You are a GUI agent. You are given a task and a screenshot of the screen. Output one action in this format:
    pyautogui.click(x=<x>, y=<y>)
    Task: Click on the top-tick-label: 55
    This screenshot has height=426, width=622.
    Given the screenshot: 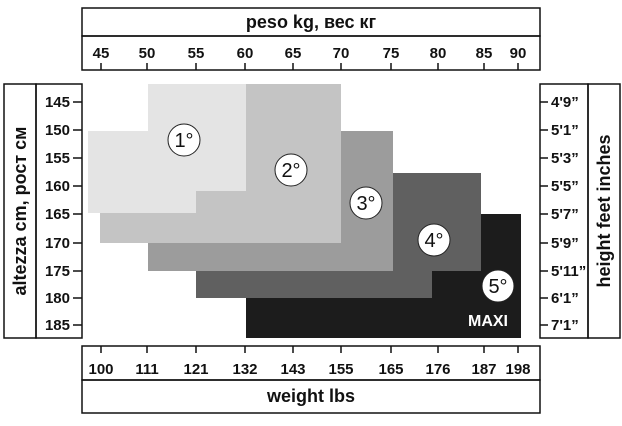 What is the action you would take?
    pyautogui.click(x=196, y=53)
    